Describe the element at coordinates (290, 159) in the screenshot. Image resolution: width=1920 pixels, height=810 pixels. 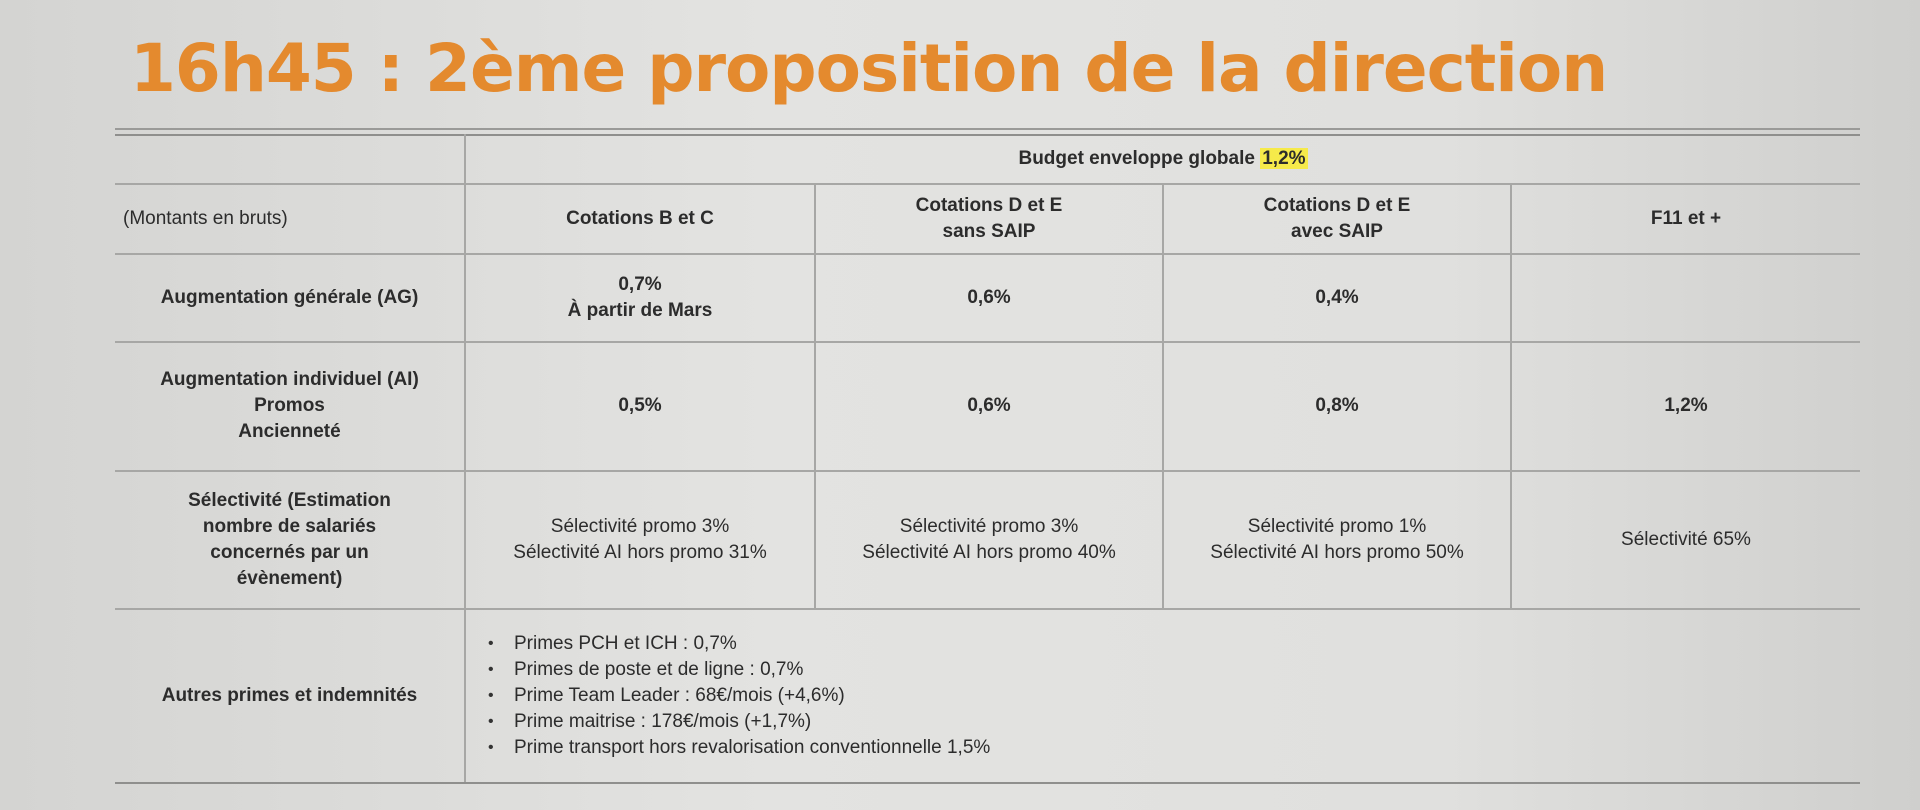
I see `budget-row-empty-cell` at that location.